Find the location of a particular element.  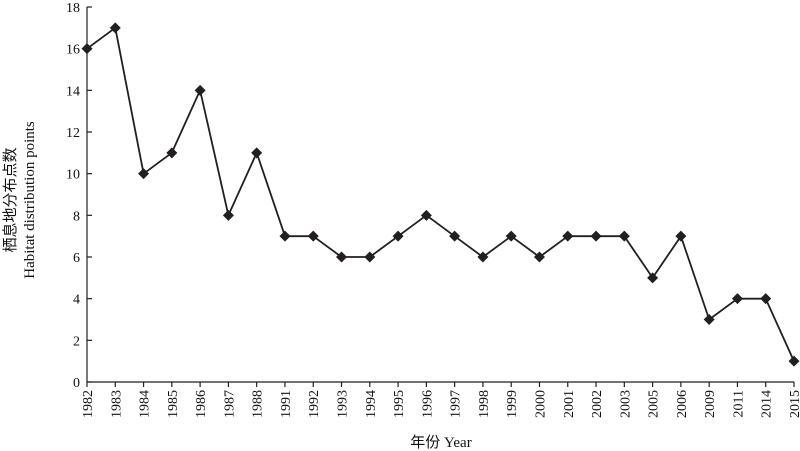

x-tick-label: 1998 is located at coordinates (484, 404).